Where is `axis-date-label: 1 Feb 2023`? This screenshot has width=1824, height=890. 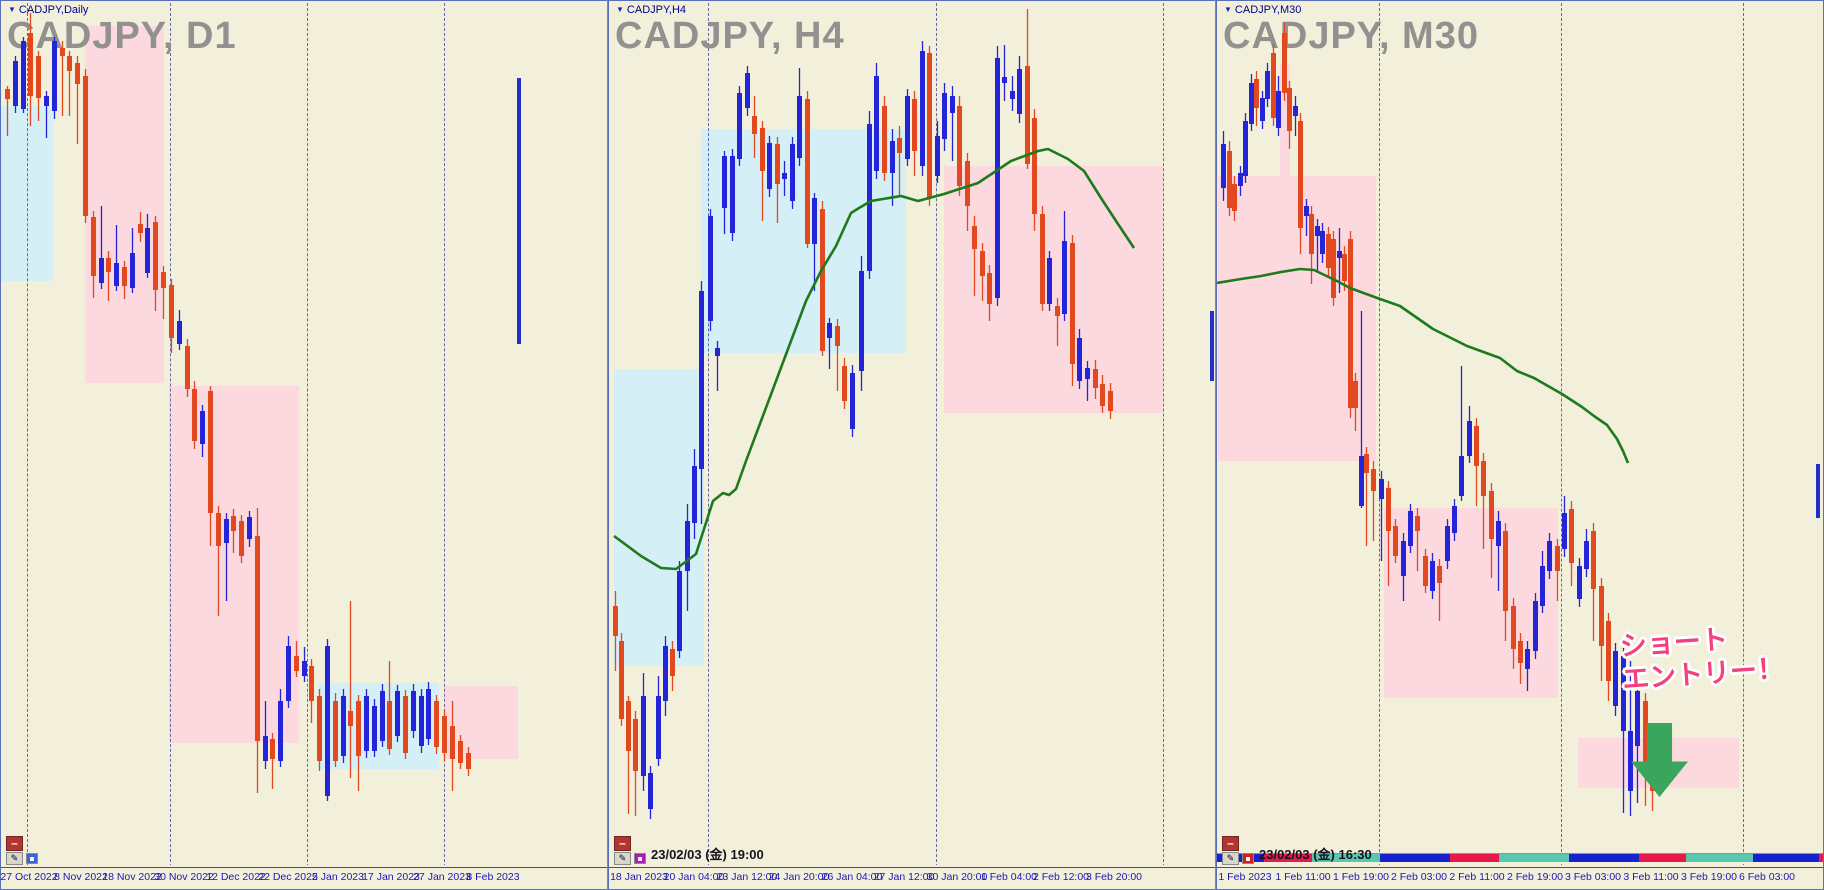 axis-date-label: 1 Feb 2023 is located at coordinates (1245, 877).